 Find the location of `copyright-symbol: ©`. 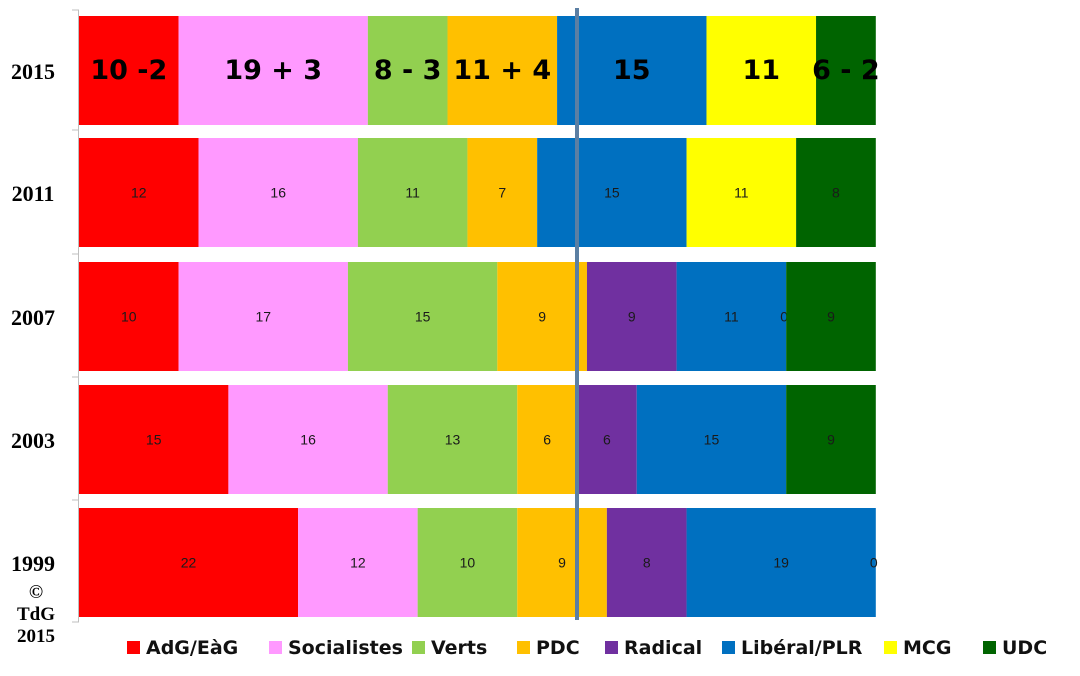

copyright-symbol: © is located at coordinates (36, 592).